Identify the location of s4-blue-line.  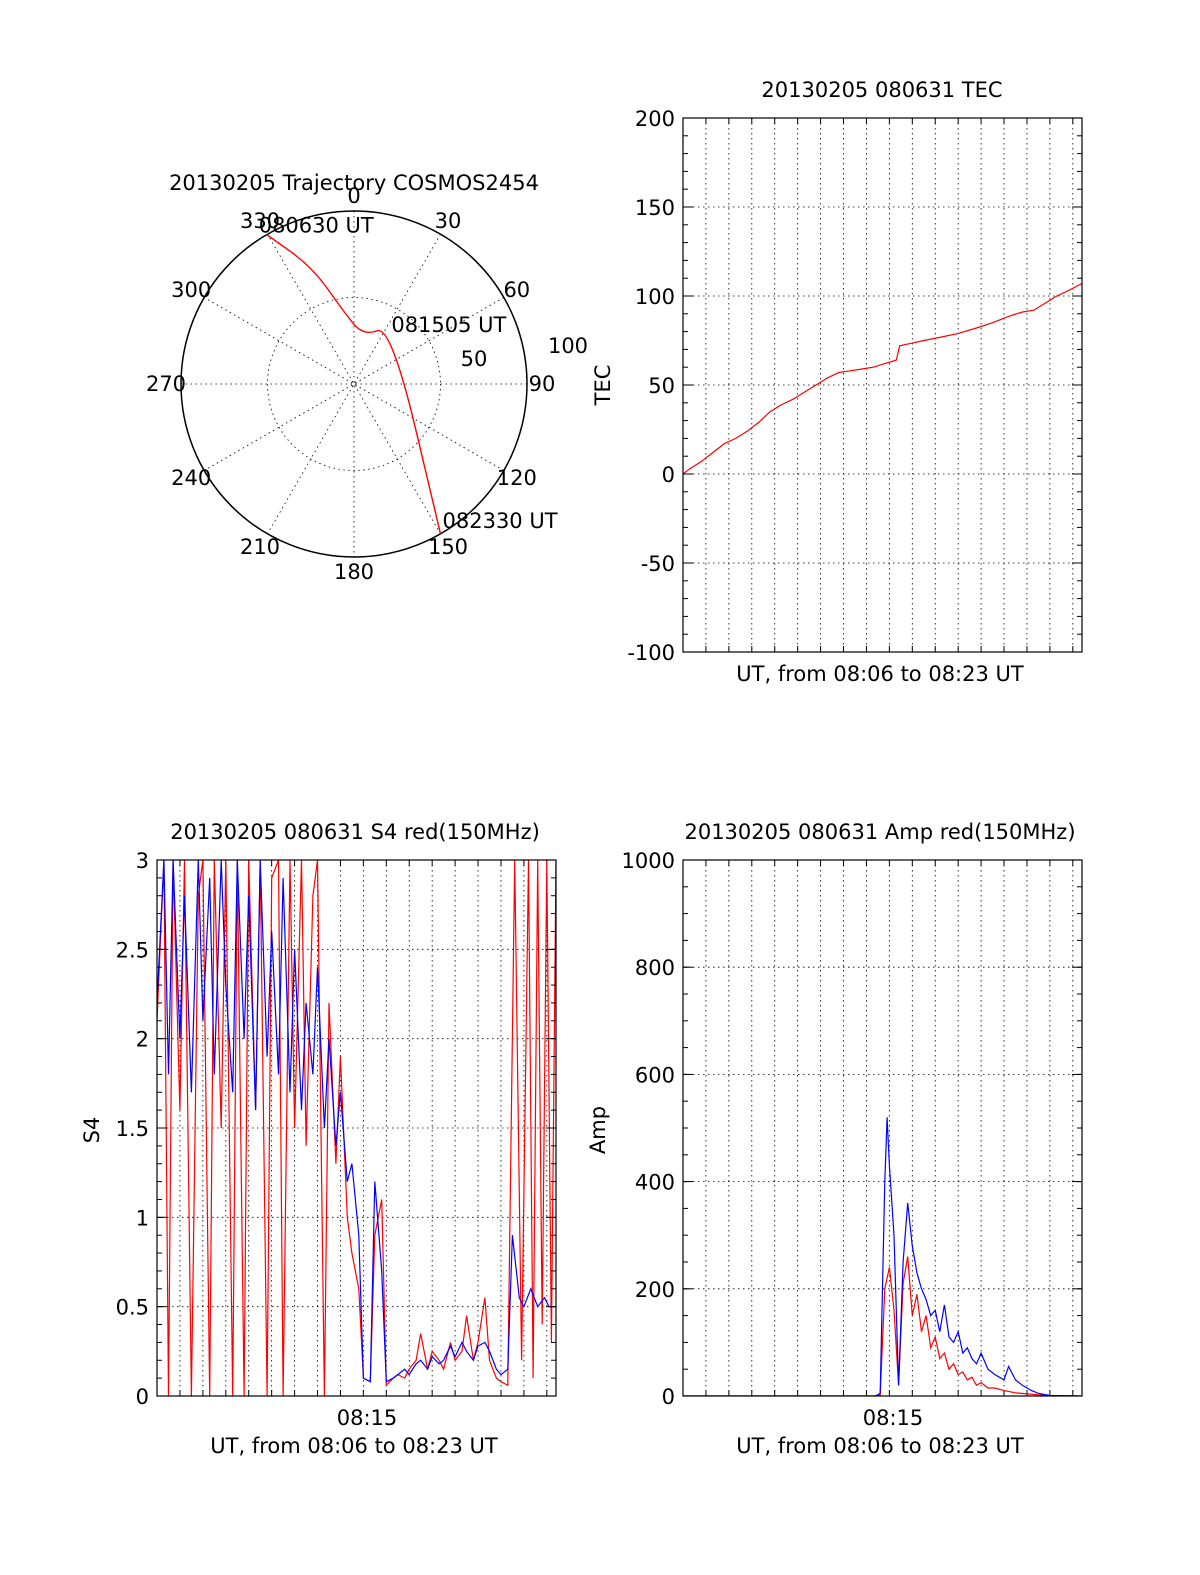
(356, 1121).